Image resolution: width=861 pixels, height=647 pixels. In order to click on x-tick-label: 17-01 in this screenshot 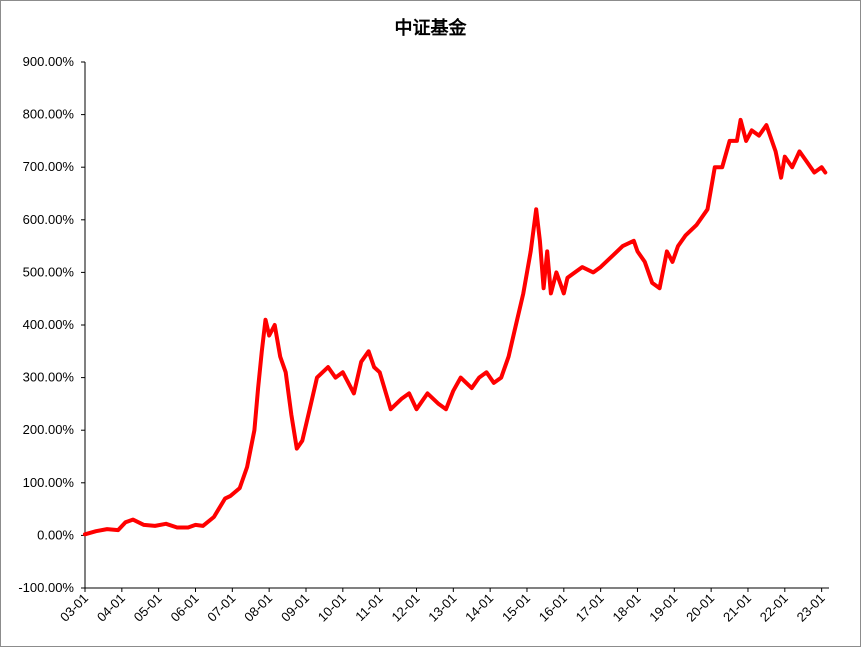, I will do `click(590, 608)`.